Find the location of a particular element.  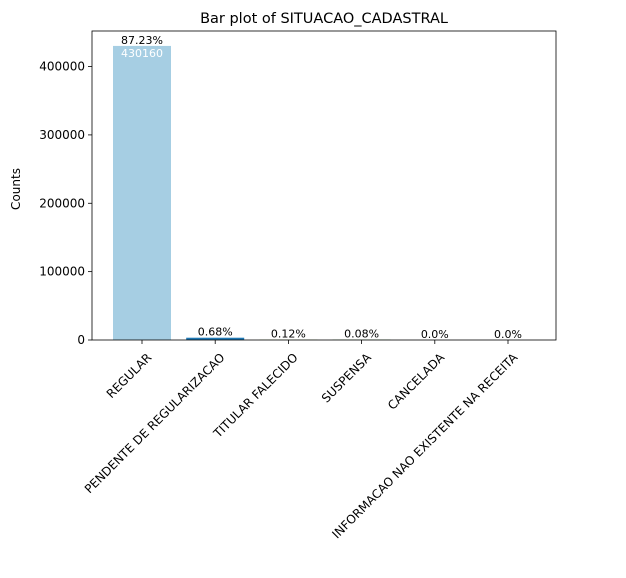

y-axis: 0 100000 200000 300000 400000 is located at coordinates (65, 203).